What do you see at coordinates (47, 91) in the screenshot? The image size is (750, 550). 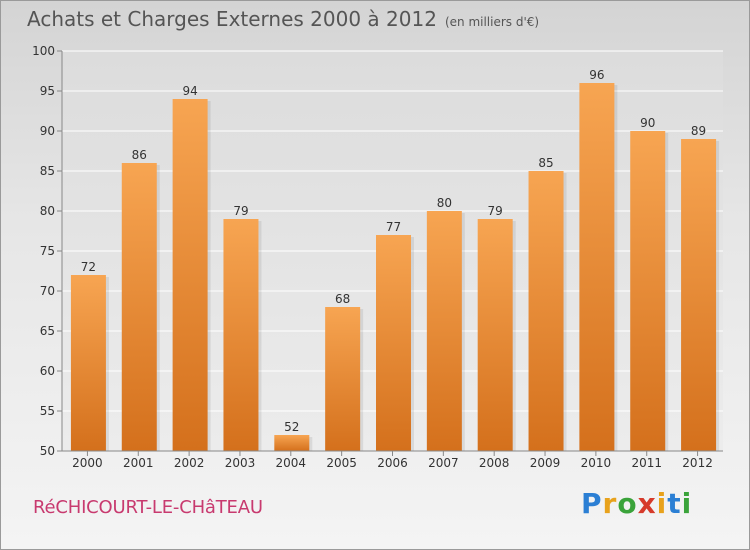 I see `y-tick-label: 95` at bounding box center [47, 91].